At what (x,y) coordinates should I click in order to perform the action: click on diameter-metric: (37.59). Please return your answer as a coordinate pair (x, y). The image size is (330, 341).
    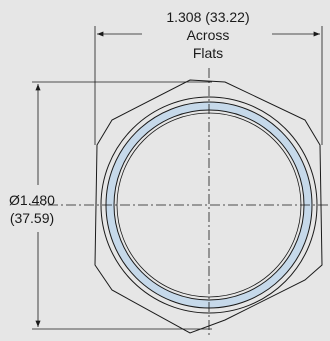
    Looking at the image, I should click on (32, 218).